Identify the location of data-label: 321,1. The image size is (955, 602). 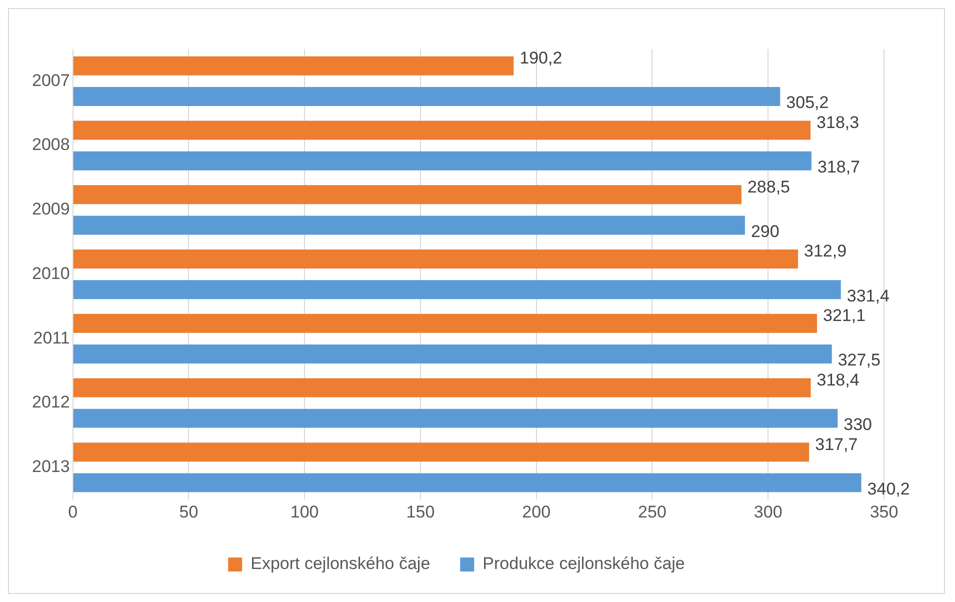
(844, 316).